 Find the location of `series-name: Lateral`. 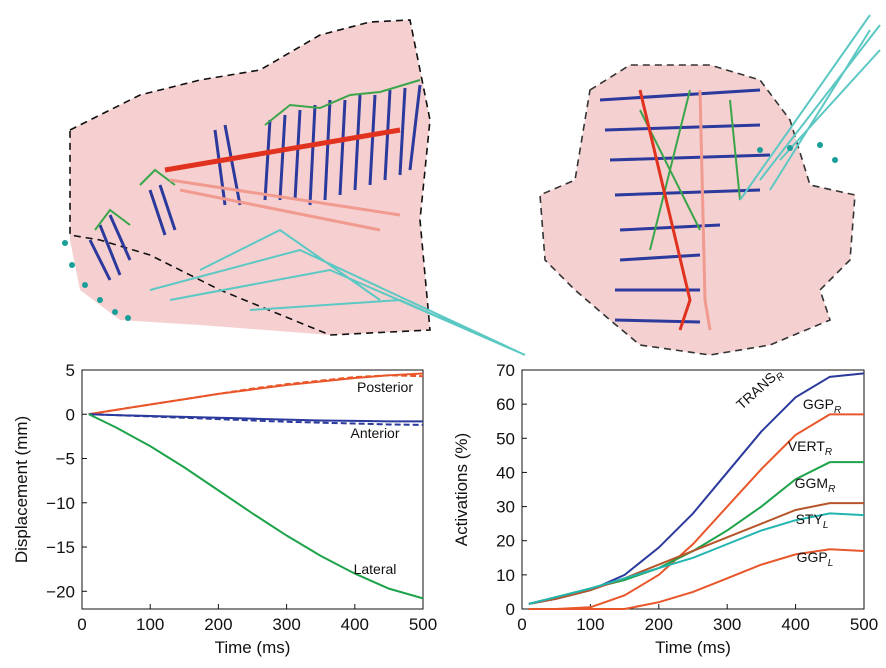

series-name: Lateral is located at coordinates (375, 569).